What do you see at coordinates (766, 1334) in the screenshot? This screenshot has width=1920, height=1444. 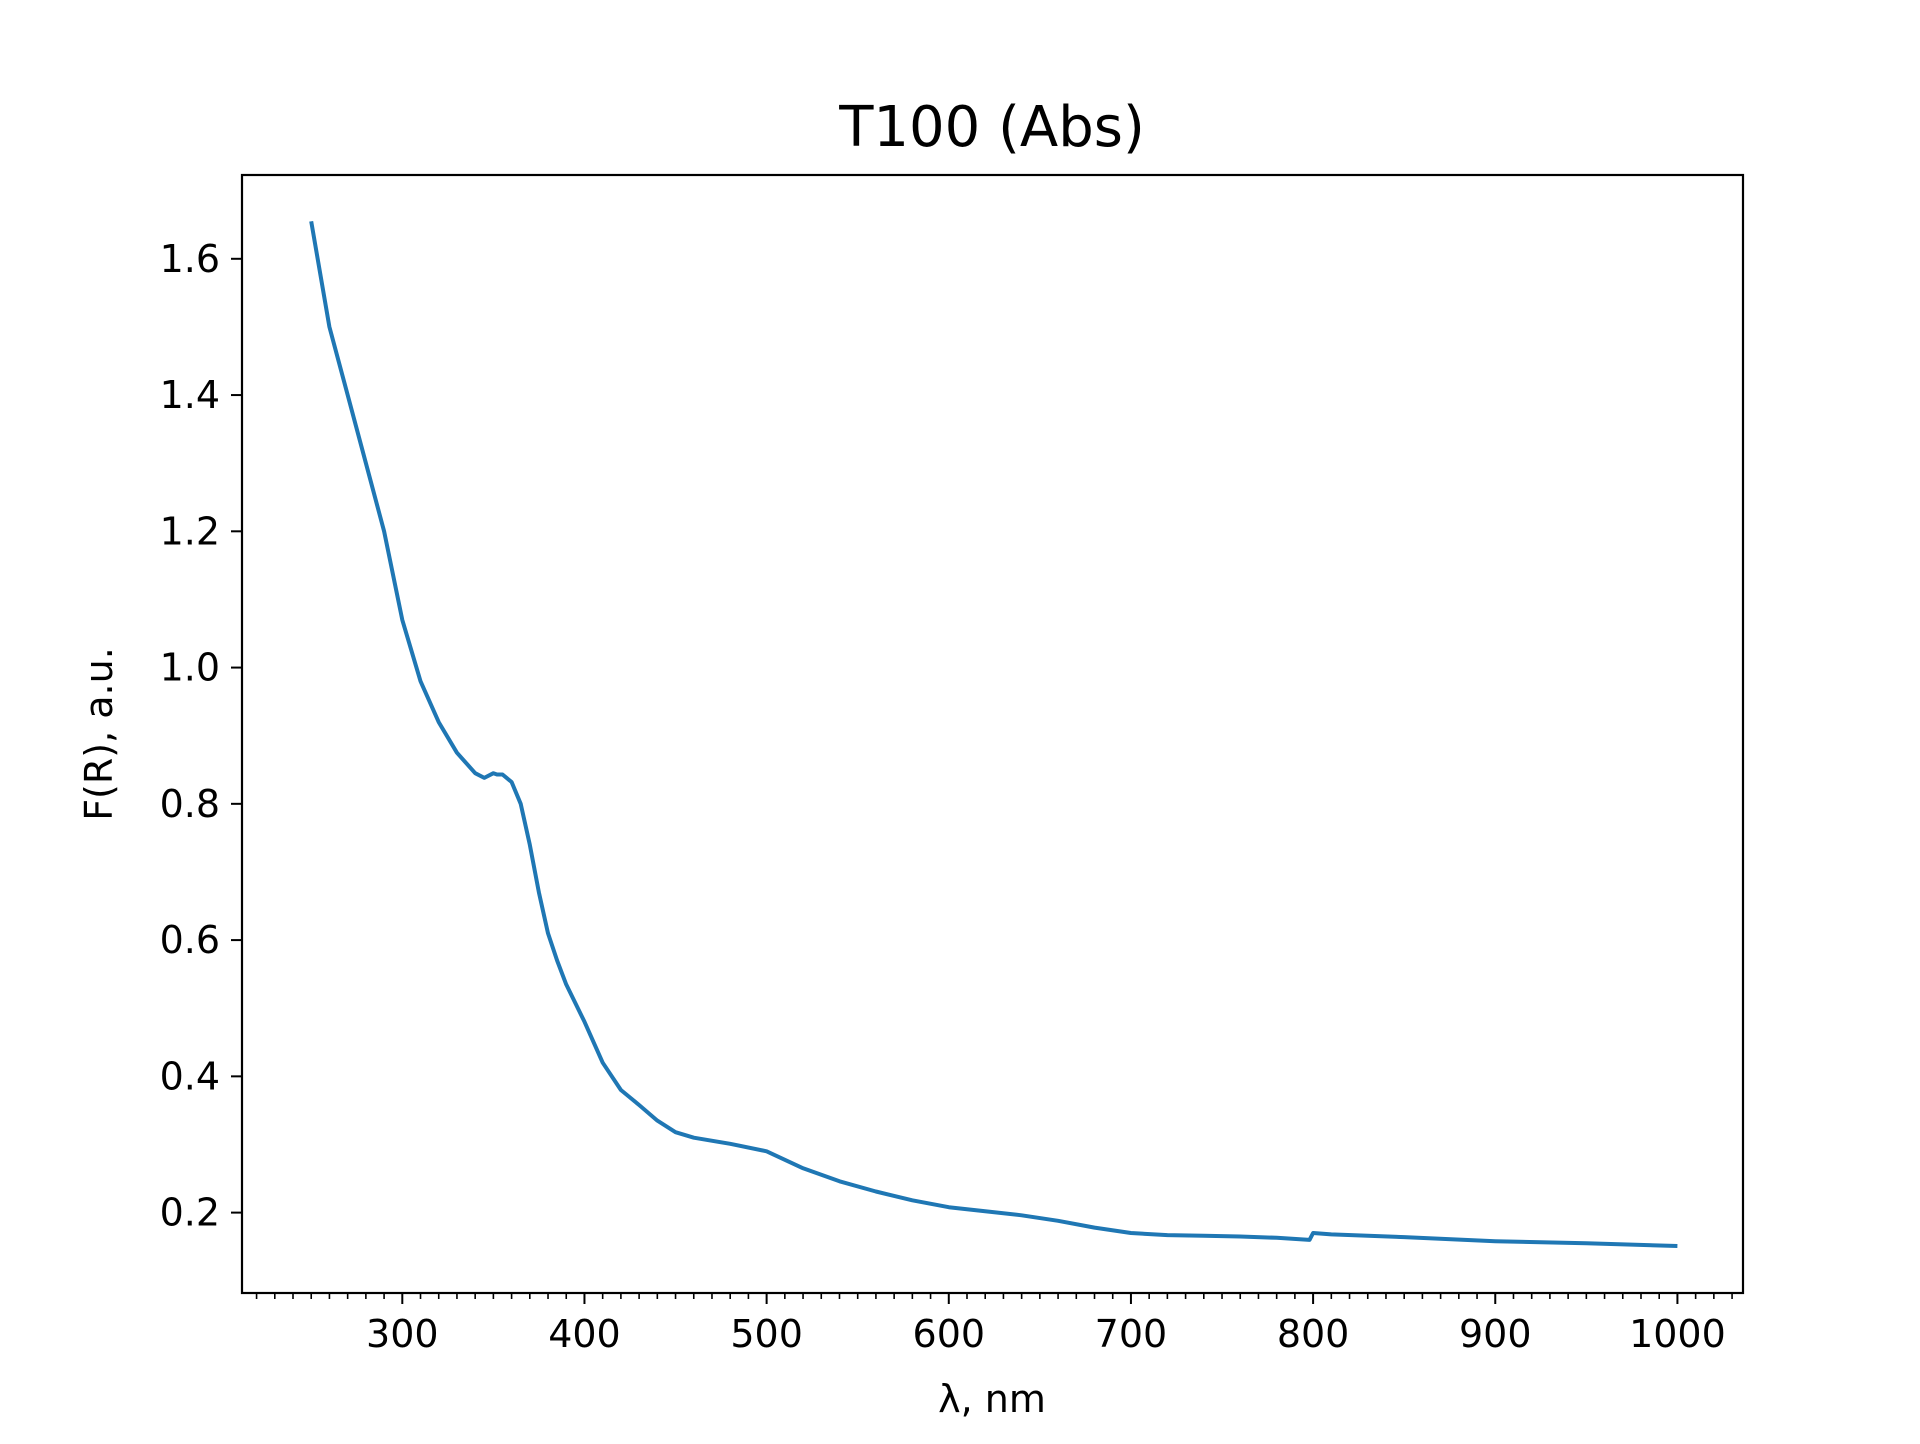 I see `x-tick-label: 500` at bounding box center [766, 1334].